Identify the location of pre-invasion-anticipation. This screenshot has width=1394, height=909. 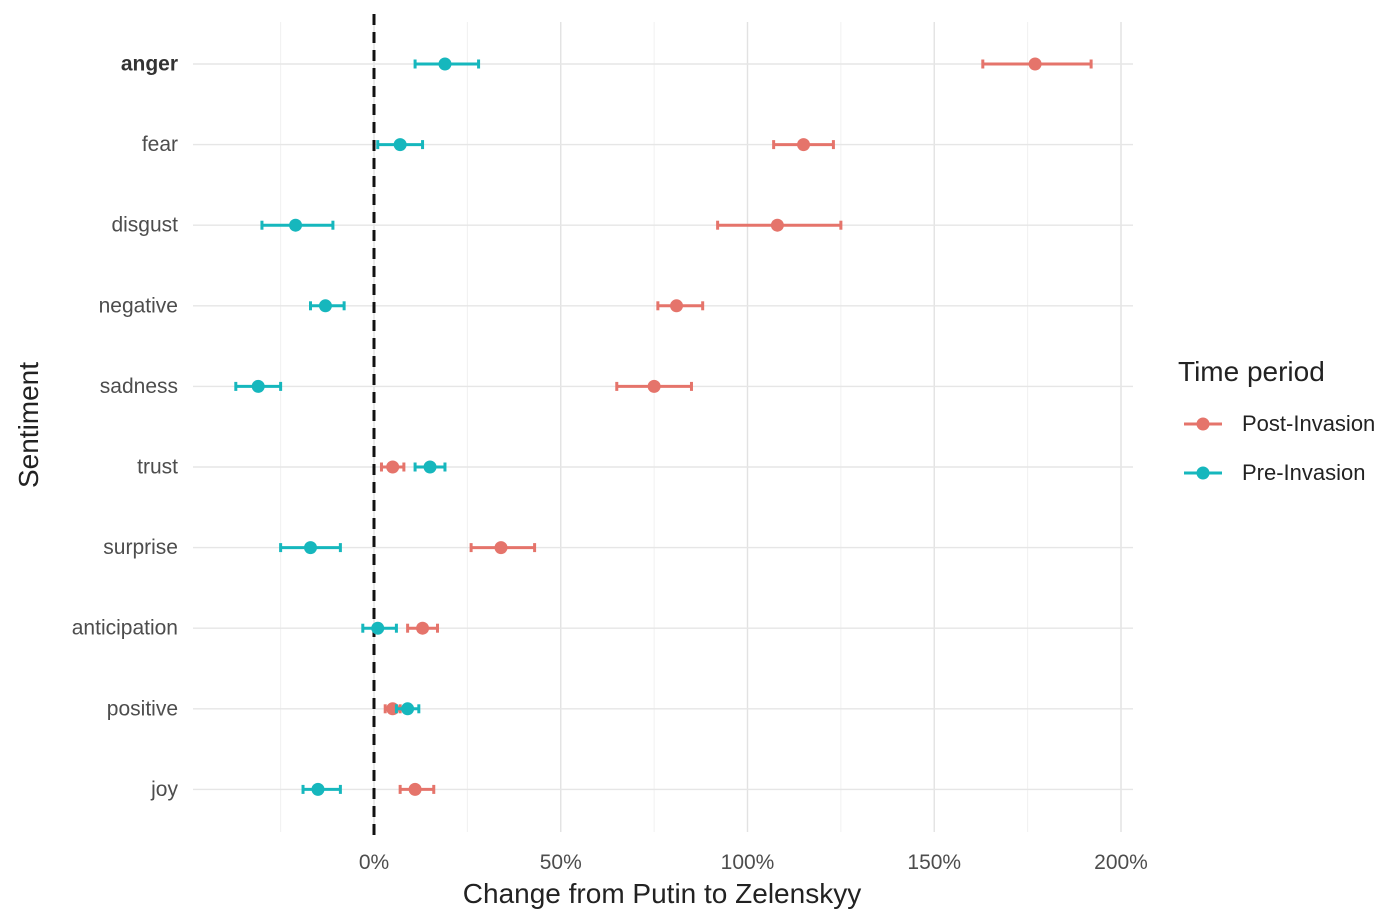
(379, 628).